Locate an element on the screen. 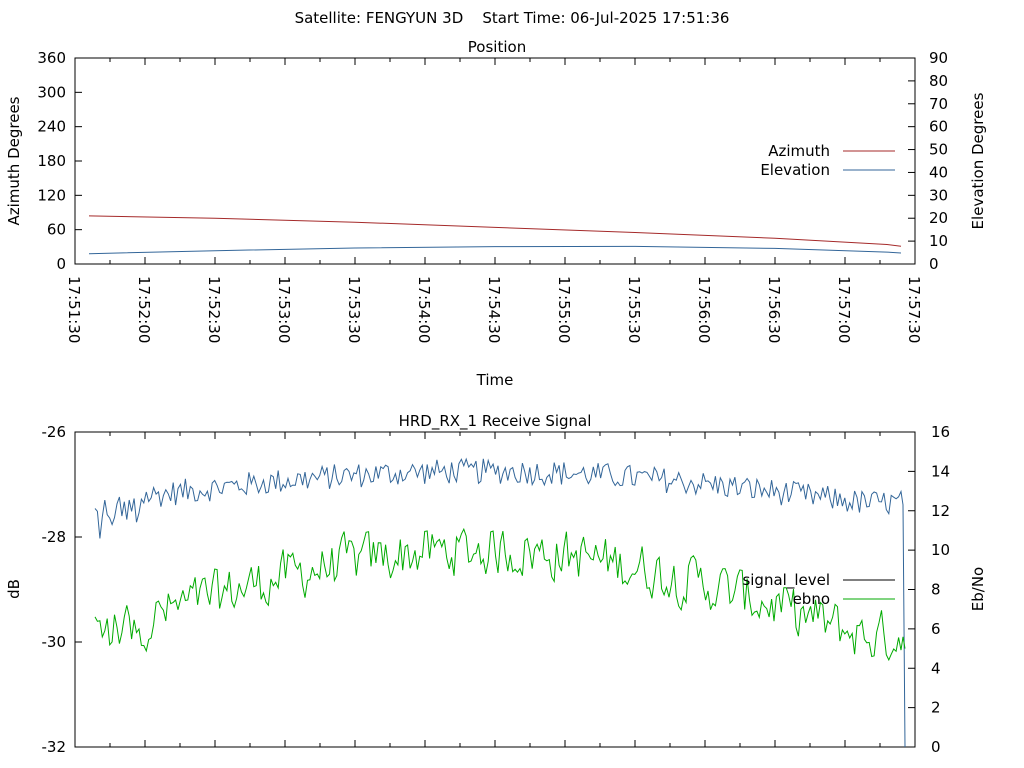  db-tick-label: -30 is located at coordinates (54, 642).